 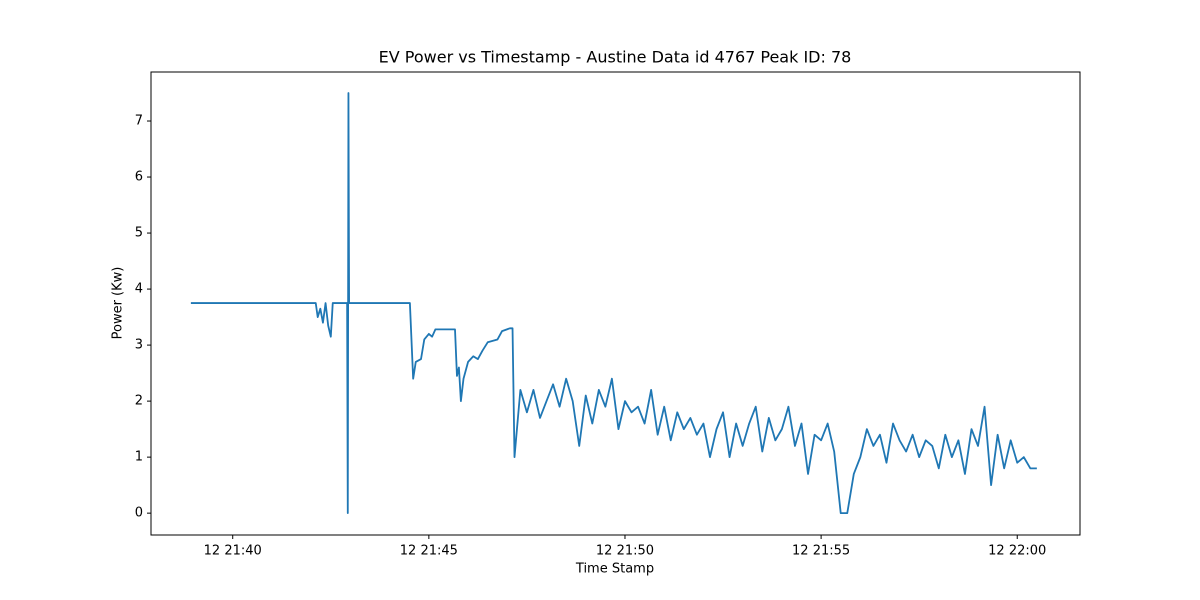 I want to click on x-tick-label: 12 21:45, so click(x=429, y=551).